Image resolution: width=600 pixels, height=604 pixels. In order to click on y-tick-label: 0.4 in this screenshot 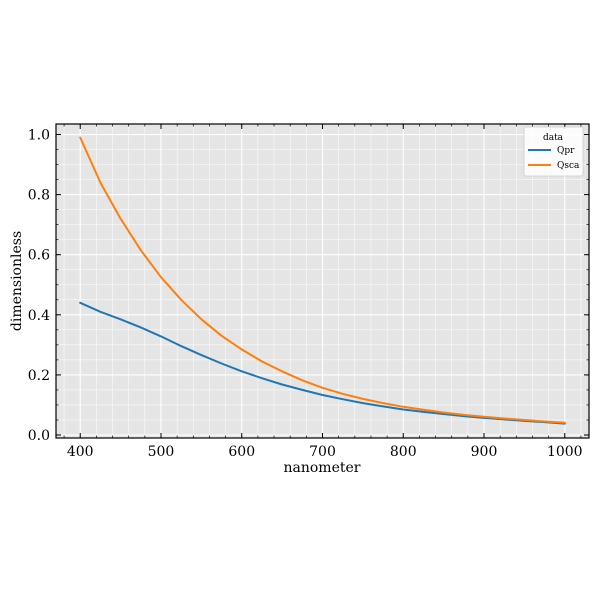, I will do `click(39, 316)`.